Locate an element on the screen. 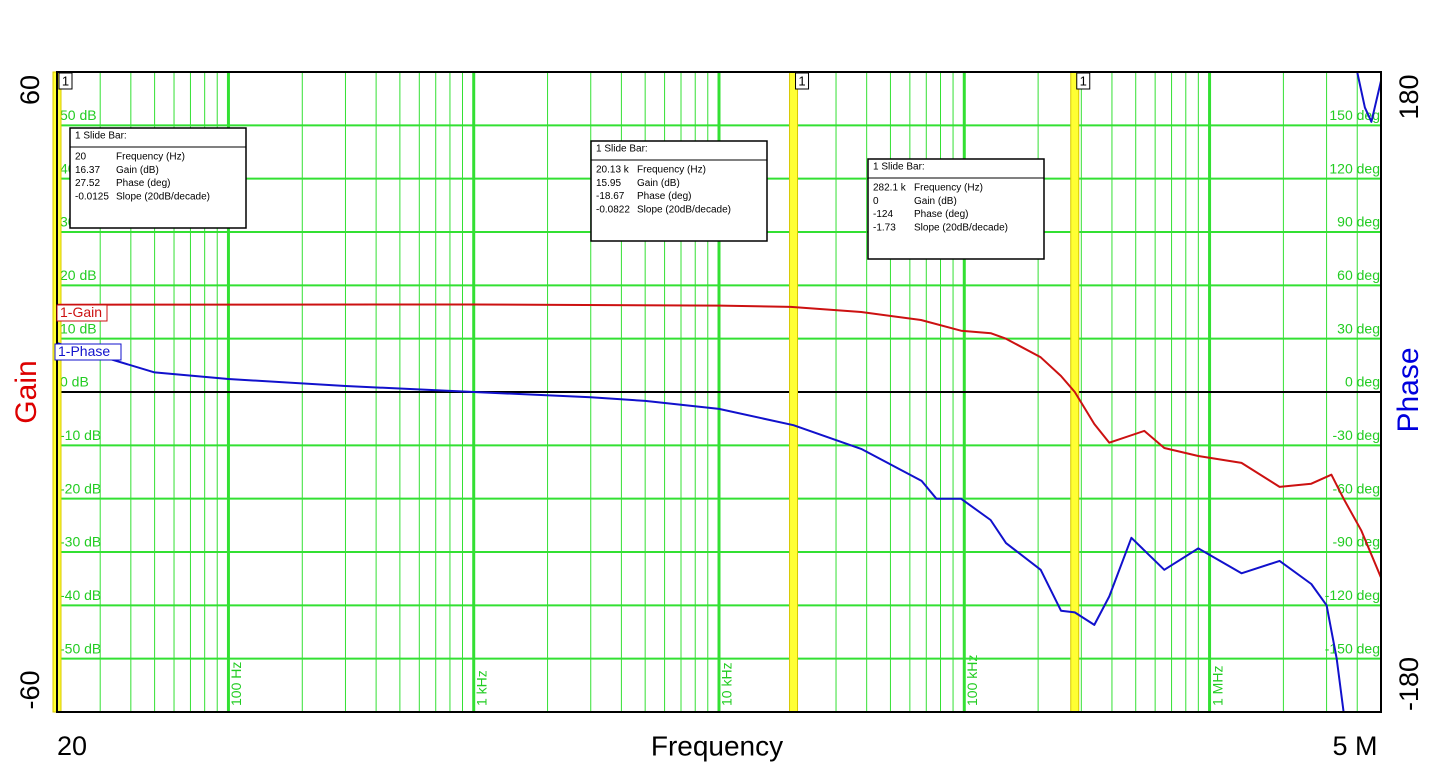  y2-limit-label: -180 is located at coordinates (1409, 684).